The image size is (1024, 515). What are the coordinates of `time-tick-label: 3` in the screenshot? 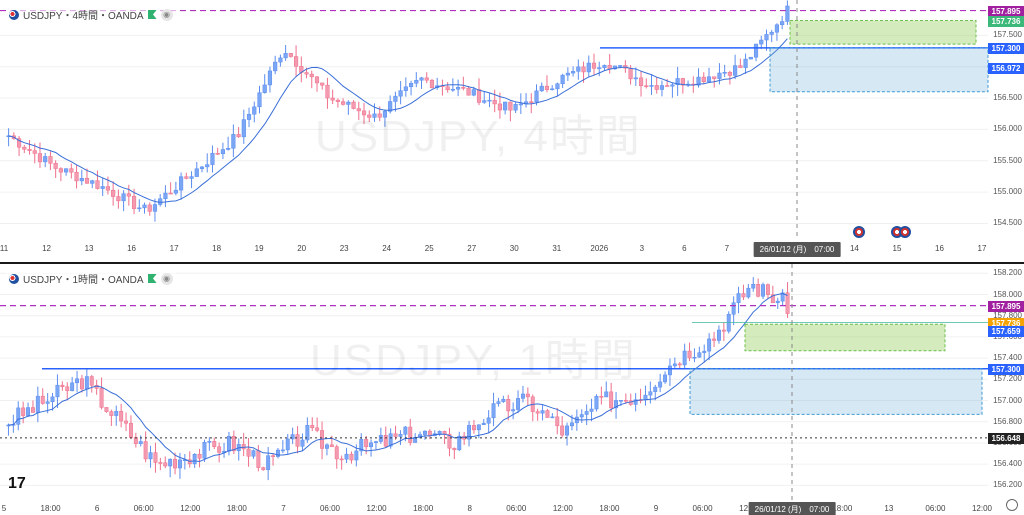 It's located at (642, 248).